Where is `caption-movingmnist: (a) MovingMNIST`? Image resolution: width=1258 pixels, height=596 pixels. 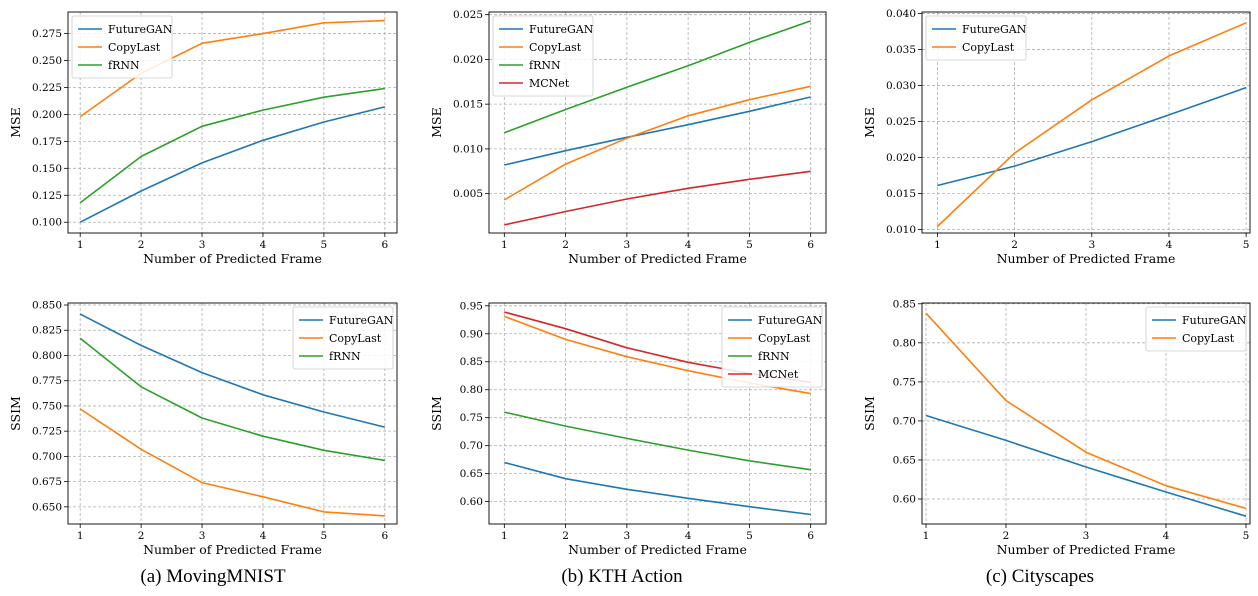 caption-movingmnist: (a) MovingMNIST is located at coordinates (213, 576).